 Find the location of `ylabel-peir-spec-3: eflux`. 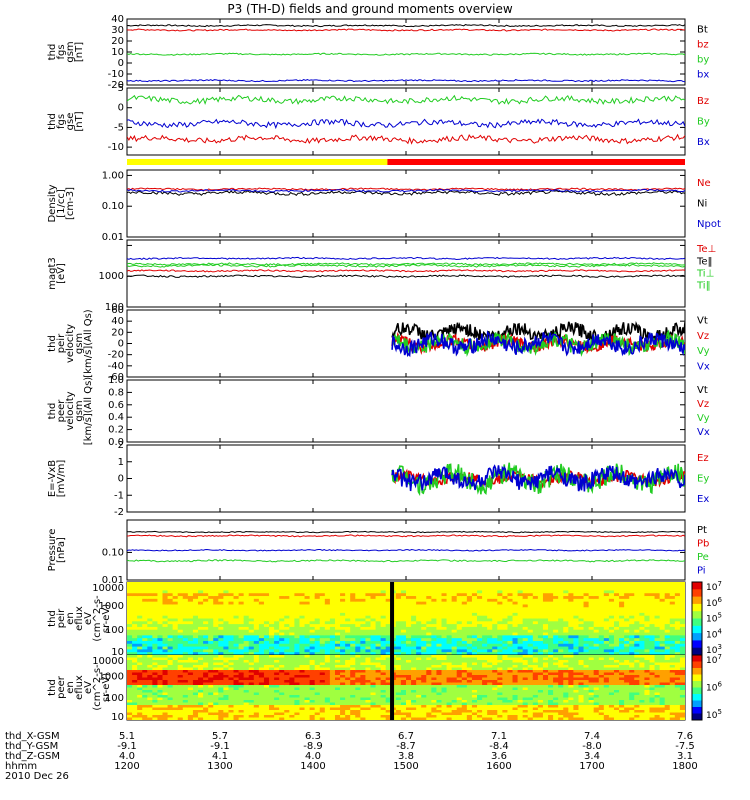

ylabel-peir-spec-3: eflux is located at coordinates (79, 618).